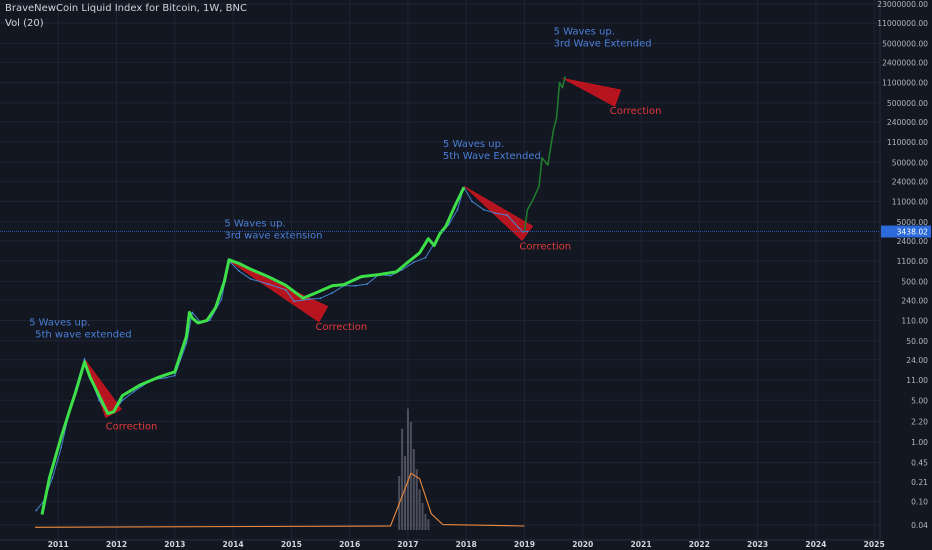  What do you see at coordinates (279, 500) in the screenshot?
I see `volume-ma-line` at bounding box center [279, 500].